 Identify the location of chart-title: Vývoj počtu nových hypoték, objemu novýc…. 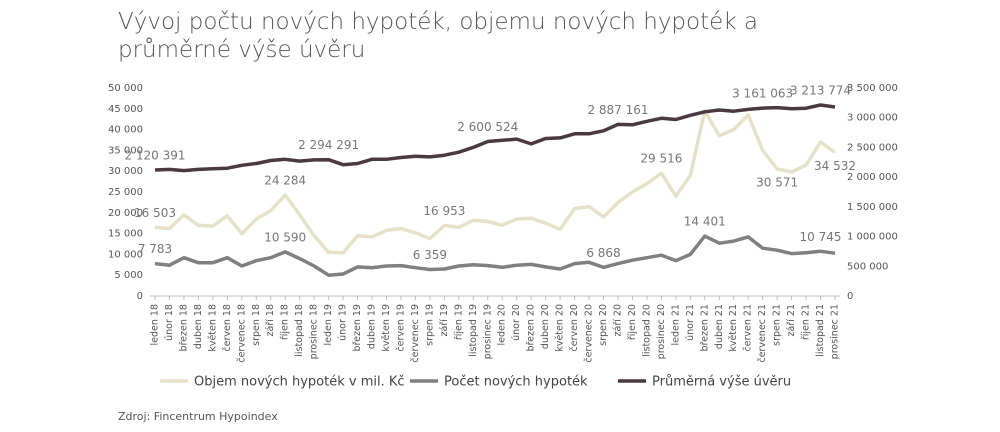
(438, 36).